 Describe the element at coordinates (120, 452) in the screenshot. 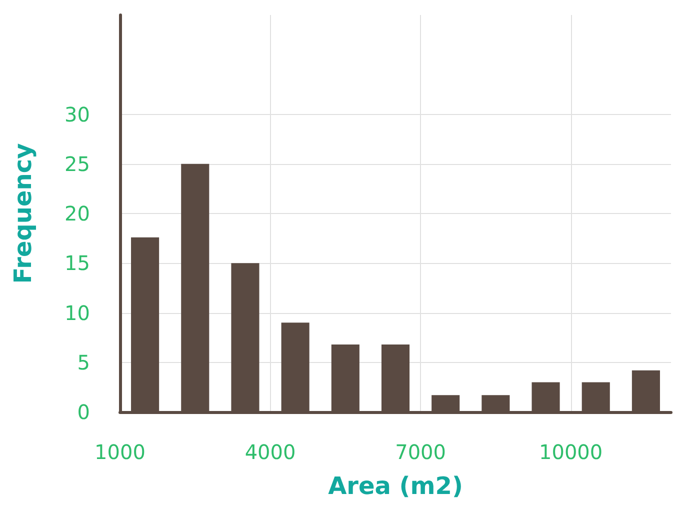

I see `x-tick-label: 1000` at that location.